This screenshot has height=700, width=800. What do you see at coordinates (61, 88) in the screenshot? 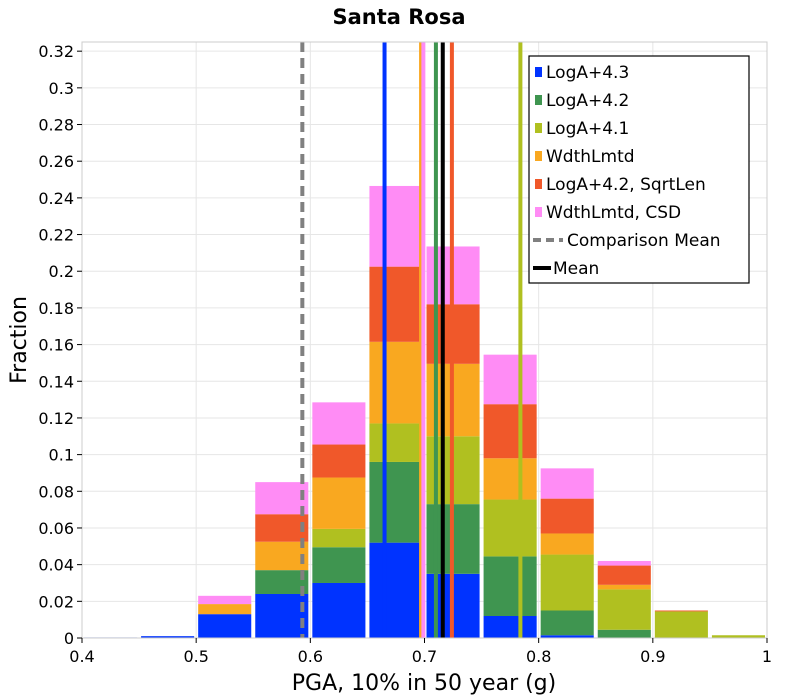
I see `y-tick-label: 0.3` at bounding box center [61, 88].